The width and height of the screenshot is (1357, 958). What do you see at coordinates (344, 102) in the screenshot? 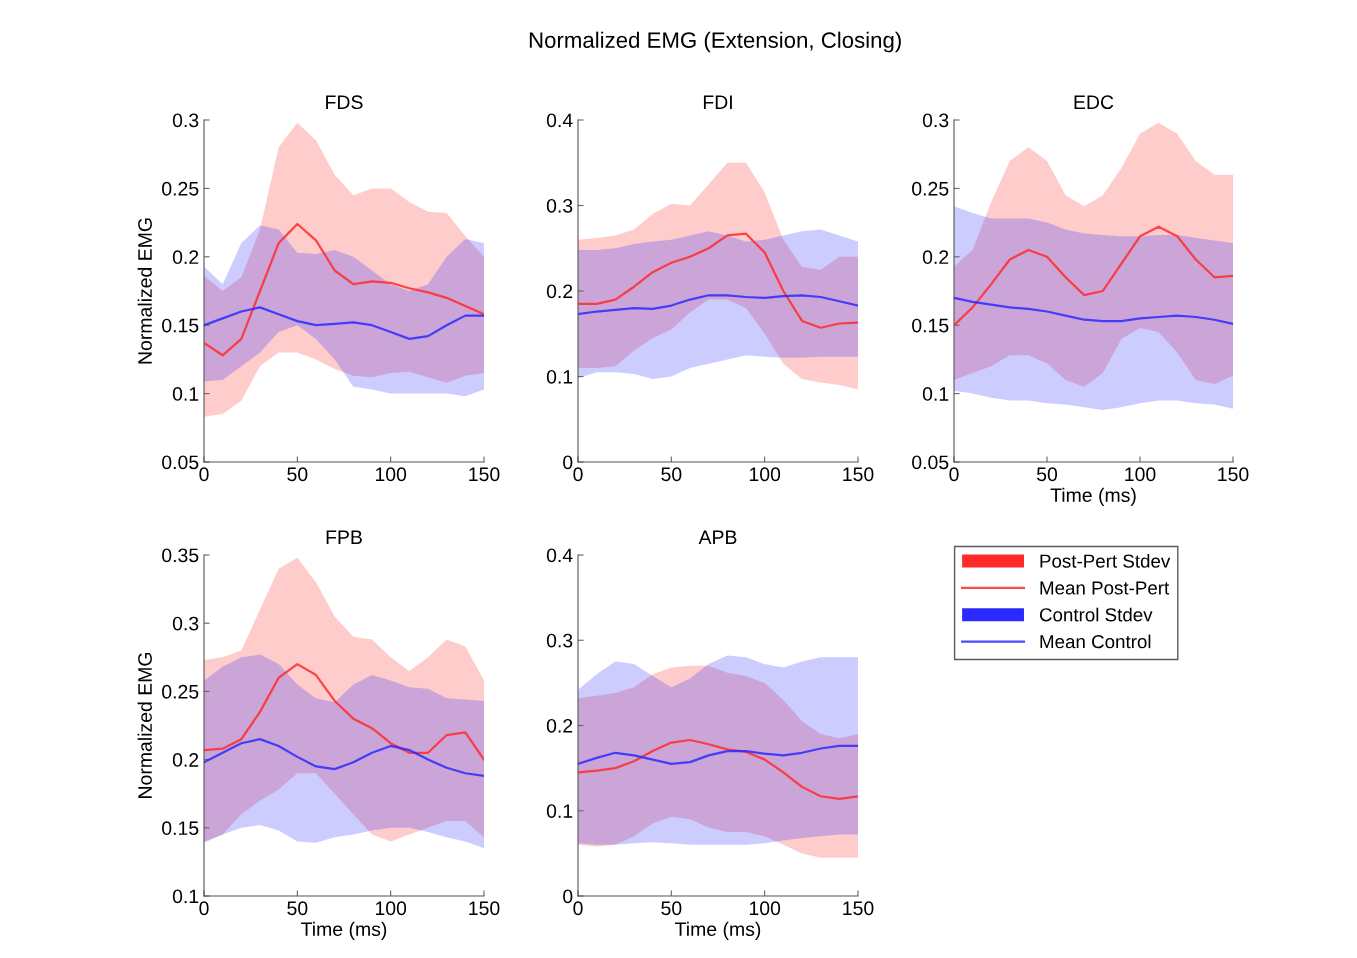
I see `chart-title: FDS` at bounding box center [344, 102].